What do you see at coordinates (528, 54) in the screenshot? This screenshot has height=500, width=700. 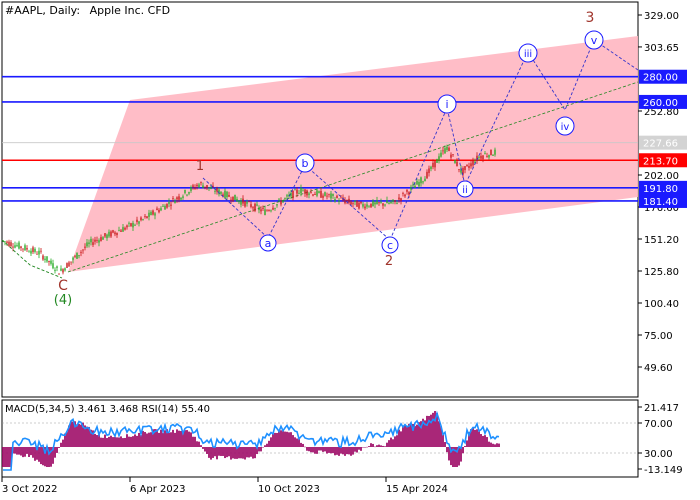 I see `svg-text: iii` at bounding box center [528, 54].